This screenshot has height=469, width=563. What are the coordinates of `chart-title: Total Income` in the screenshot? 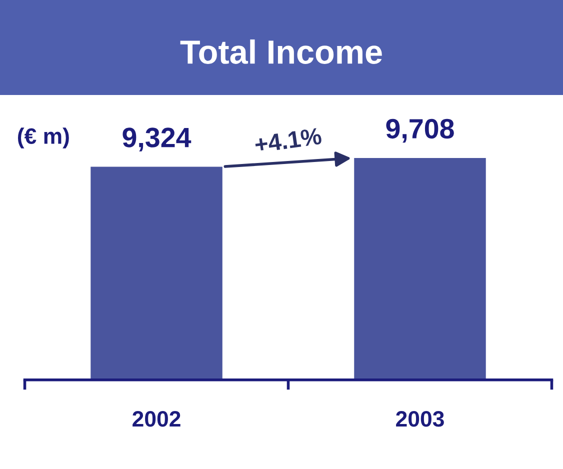 It's located at (281, 51).